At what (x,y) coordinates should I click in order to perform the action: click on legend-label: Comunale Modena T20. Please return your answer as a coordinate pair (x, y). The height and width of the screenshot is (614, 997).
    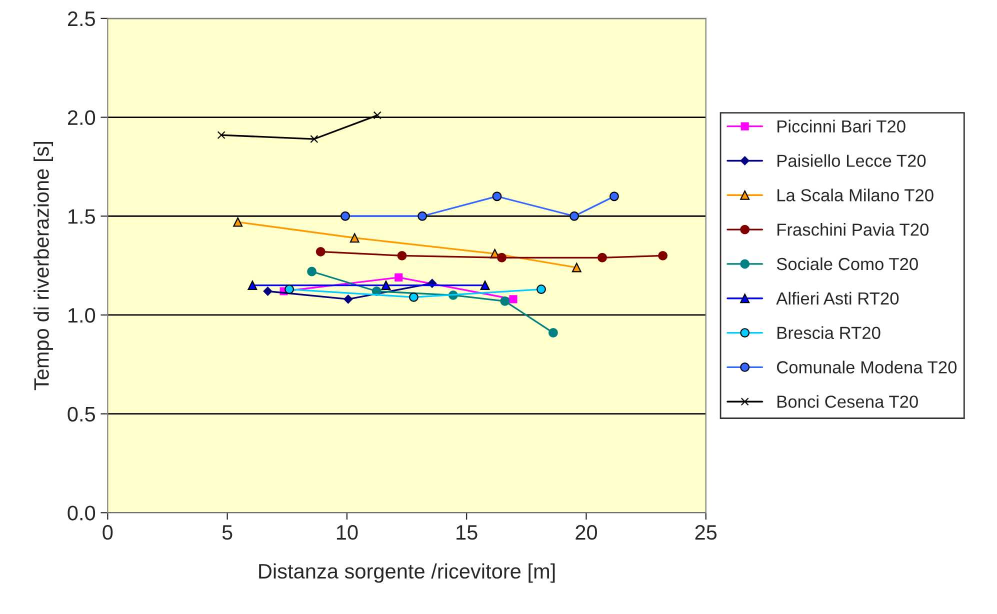
    Looking at the image, I should click on (866, 367).